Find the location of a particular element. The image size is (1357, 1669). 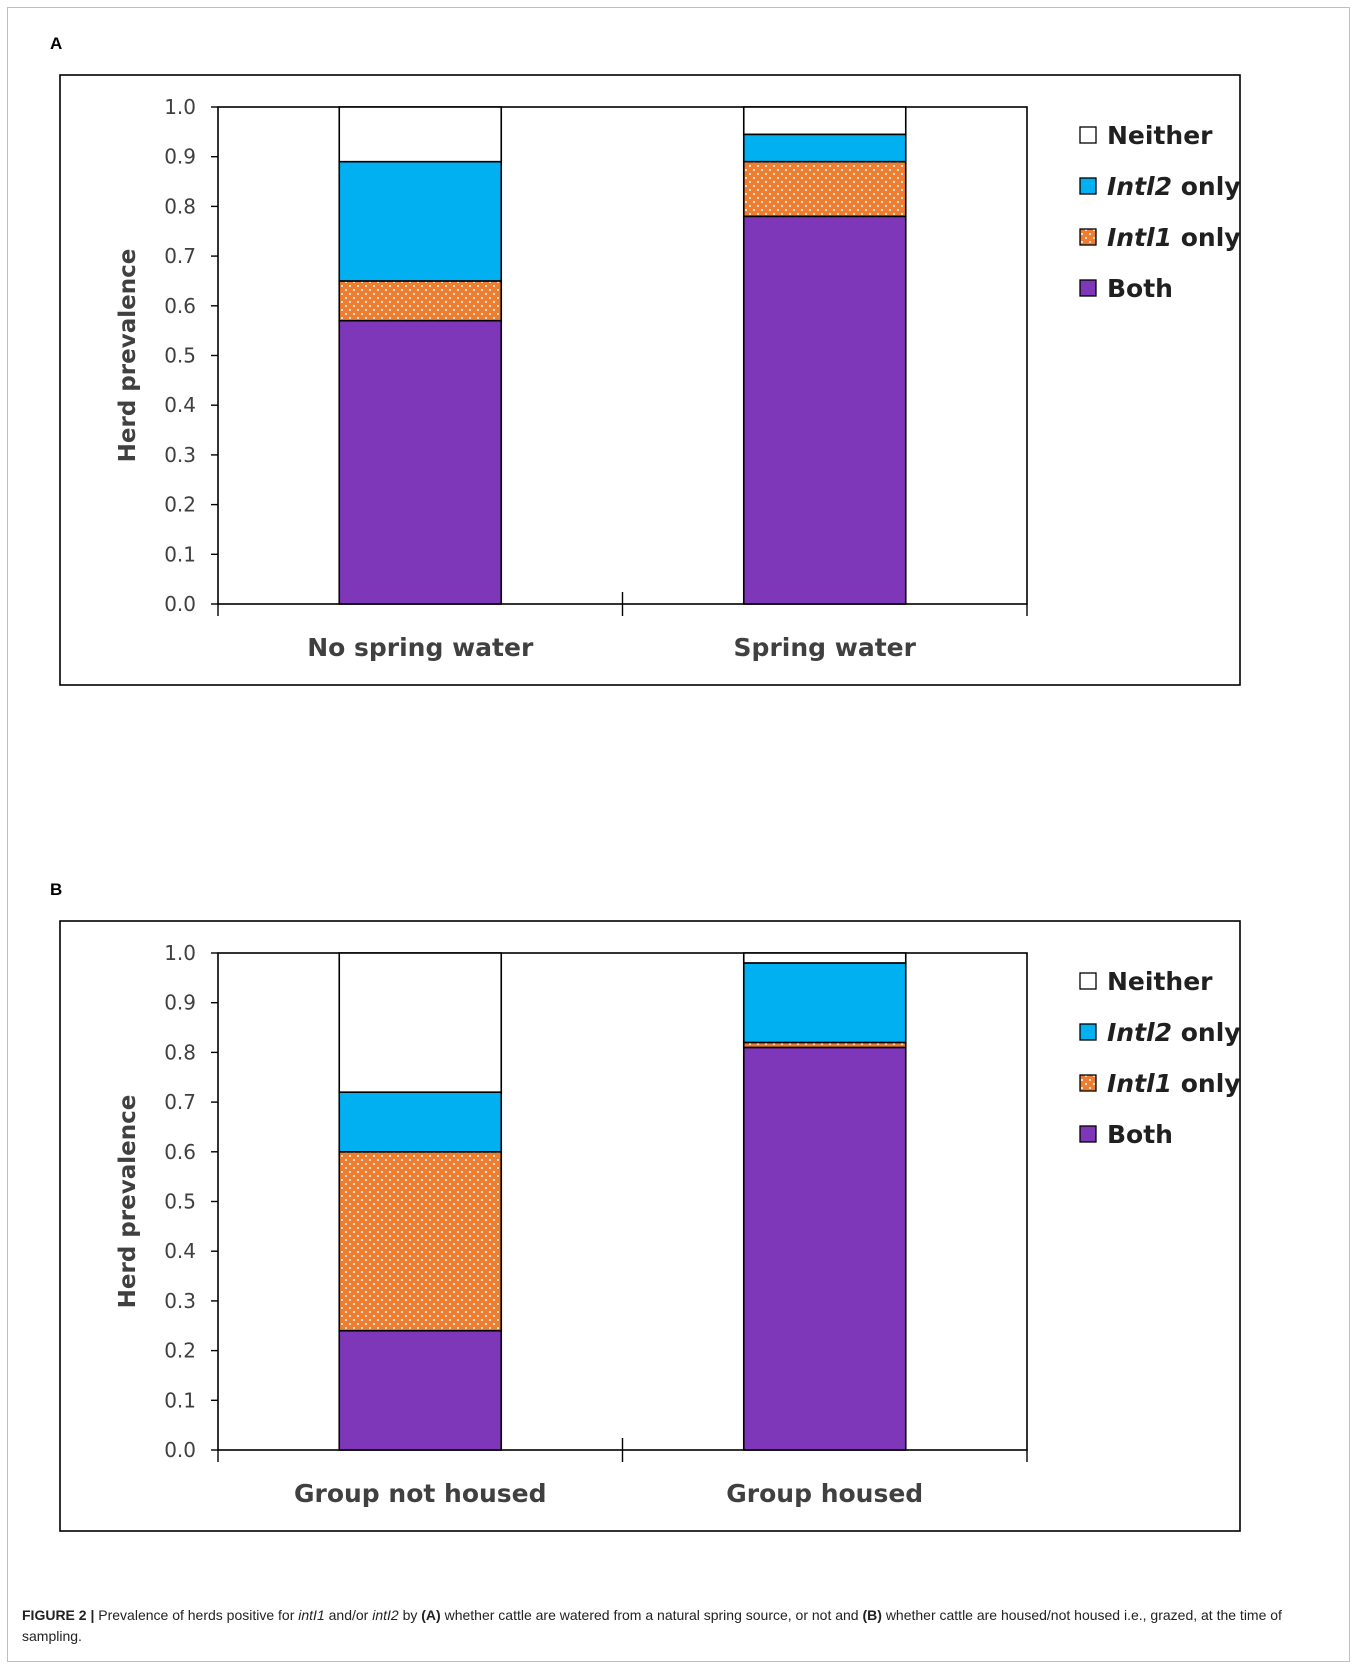

caption-gene-1: intI1 is located at coordinates (311, 1615).